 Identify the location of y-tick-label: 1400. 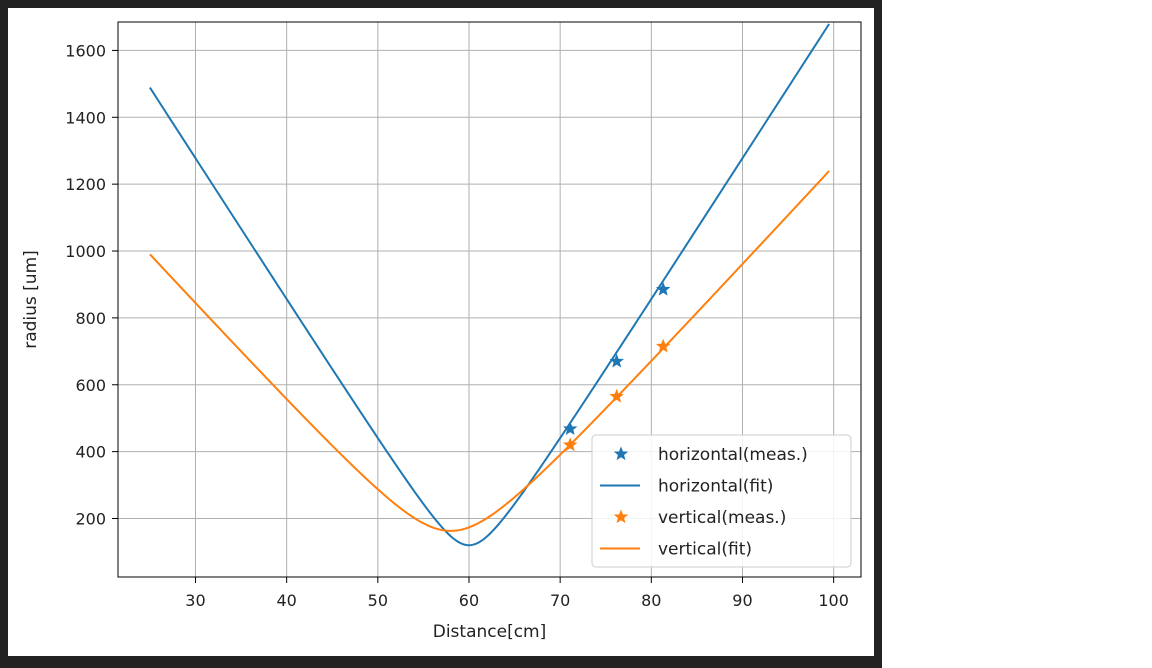
(85, 117).